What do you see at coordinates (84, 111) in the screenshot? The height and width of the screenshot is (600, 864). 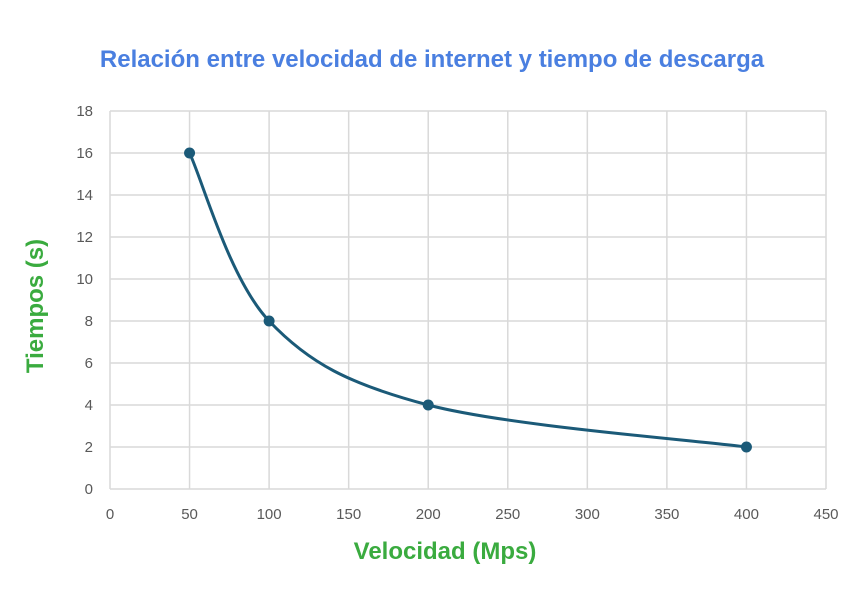 I see `y-tick-label: 18` at bounding box center [84, 111].